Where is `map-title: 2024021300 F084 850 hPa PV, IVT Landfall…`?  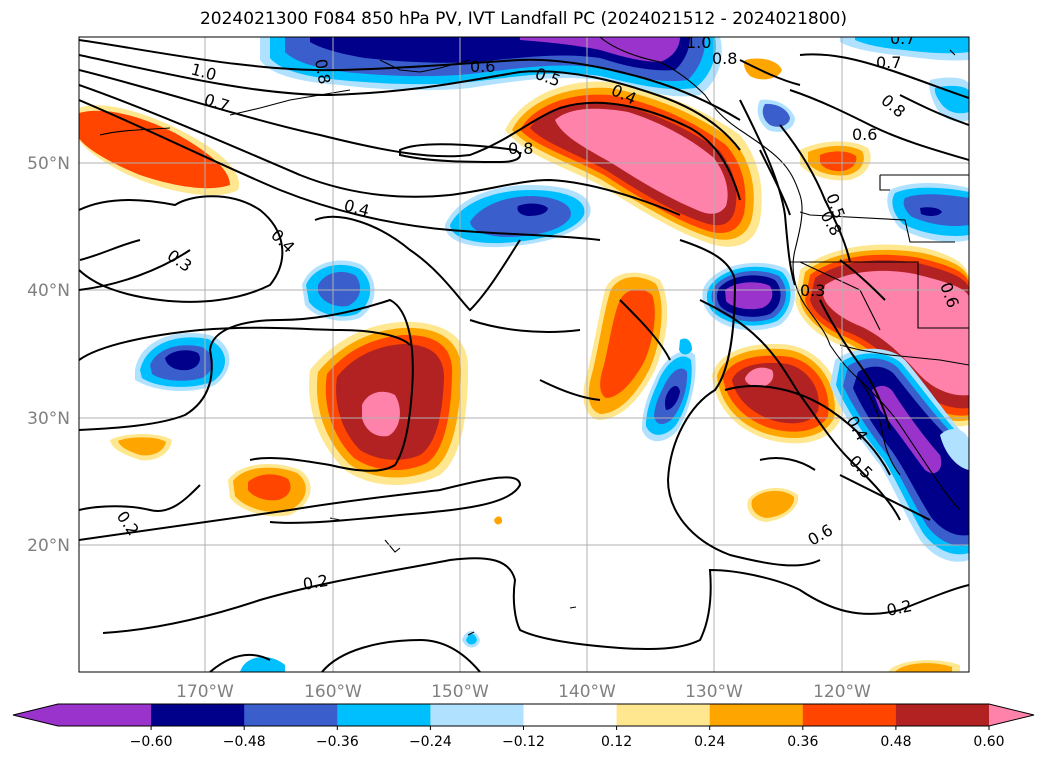 map-title: 2024021300 F084 850 hPa PV, IVT Landfall… is located at coordinates (523, 19).